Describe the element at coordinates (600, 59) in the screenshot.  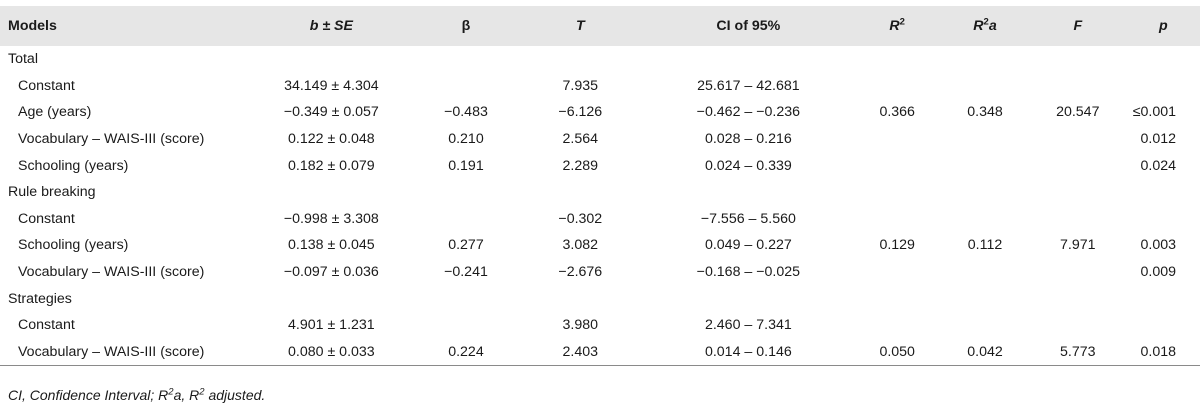
I see `group-row: Total` at that location.